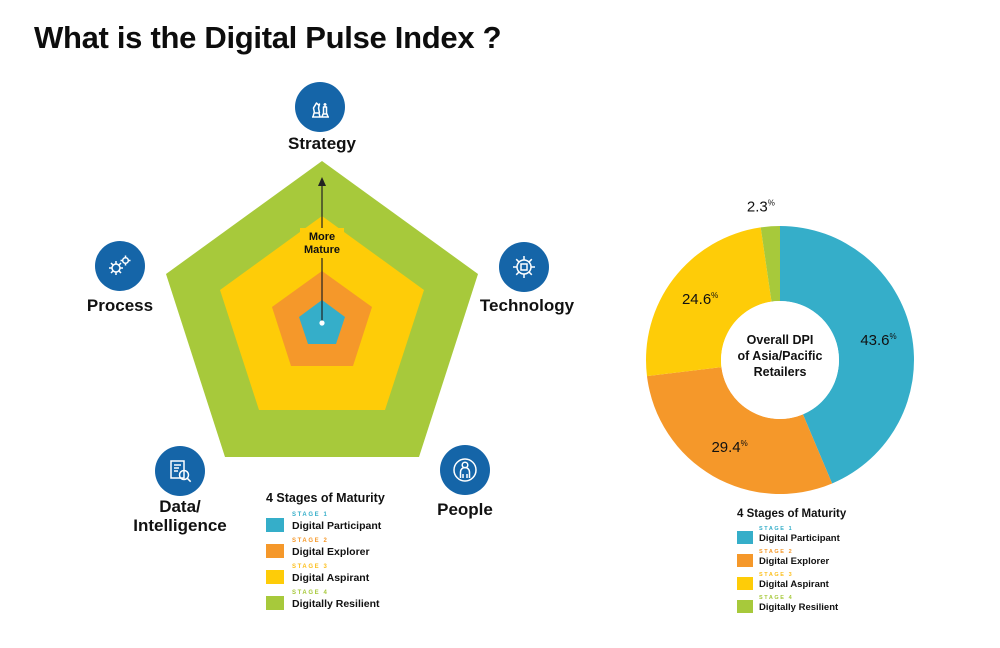  What do you see at coordinates (729, 447) in the screenshot?
I see `donut-value-label: 29.4%` at bounding box center [729, 447].